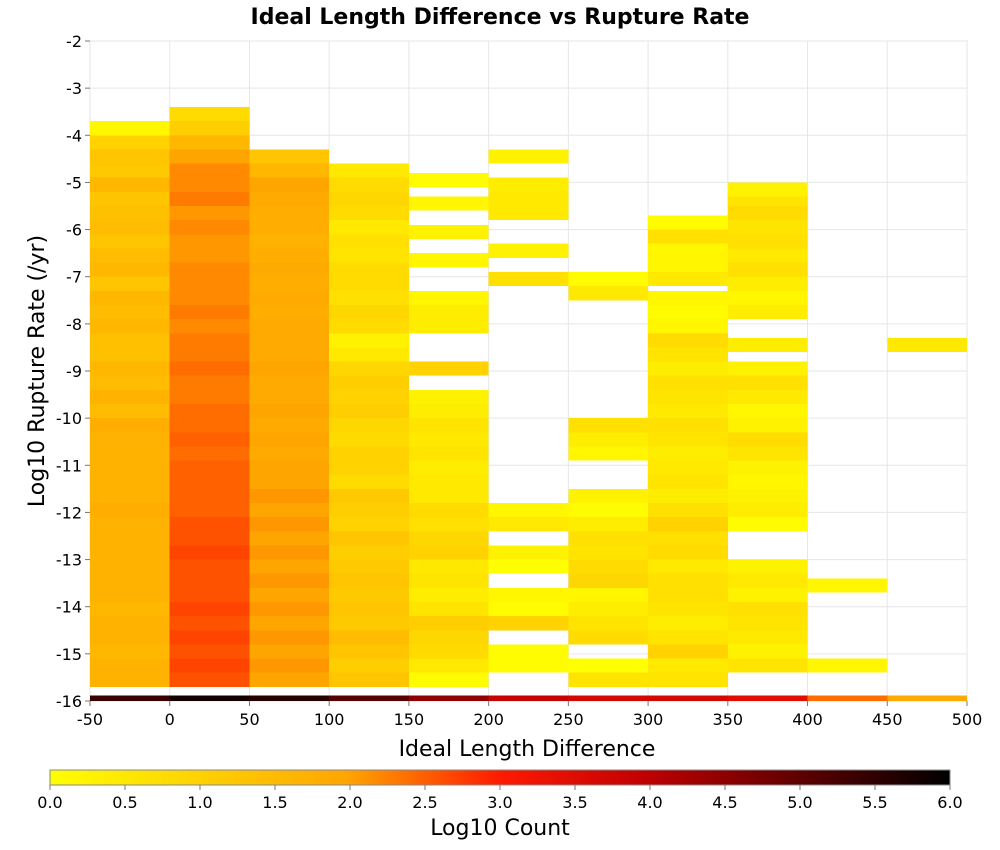  What do you see at coordinates (424, 802) in the screenshot?
I see `colorbar-tick-label: 2.5` at bounding box center [424, 802].